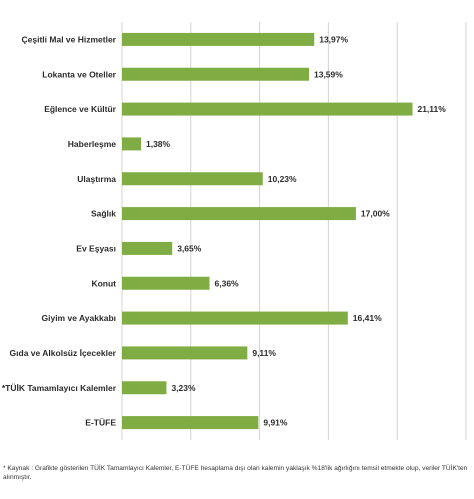  I want to click on data-label: 16,41%, so click(367, 318).